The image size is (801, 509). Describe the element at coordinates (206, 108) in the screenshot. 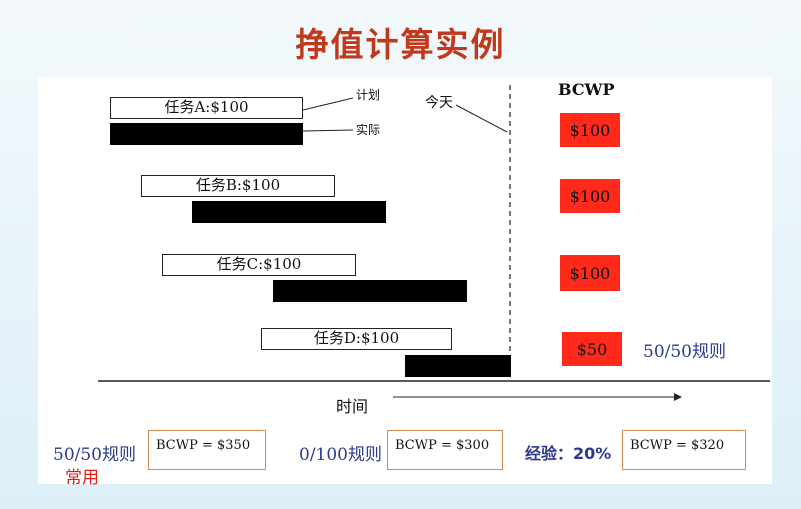

I see `task-a-plan-bar: 任务A:$100` at that location.